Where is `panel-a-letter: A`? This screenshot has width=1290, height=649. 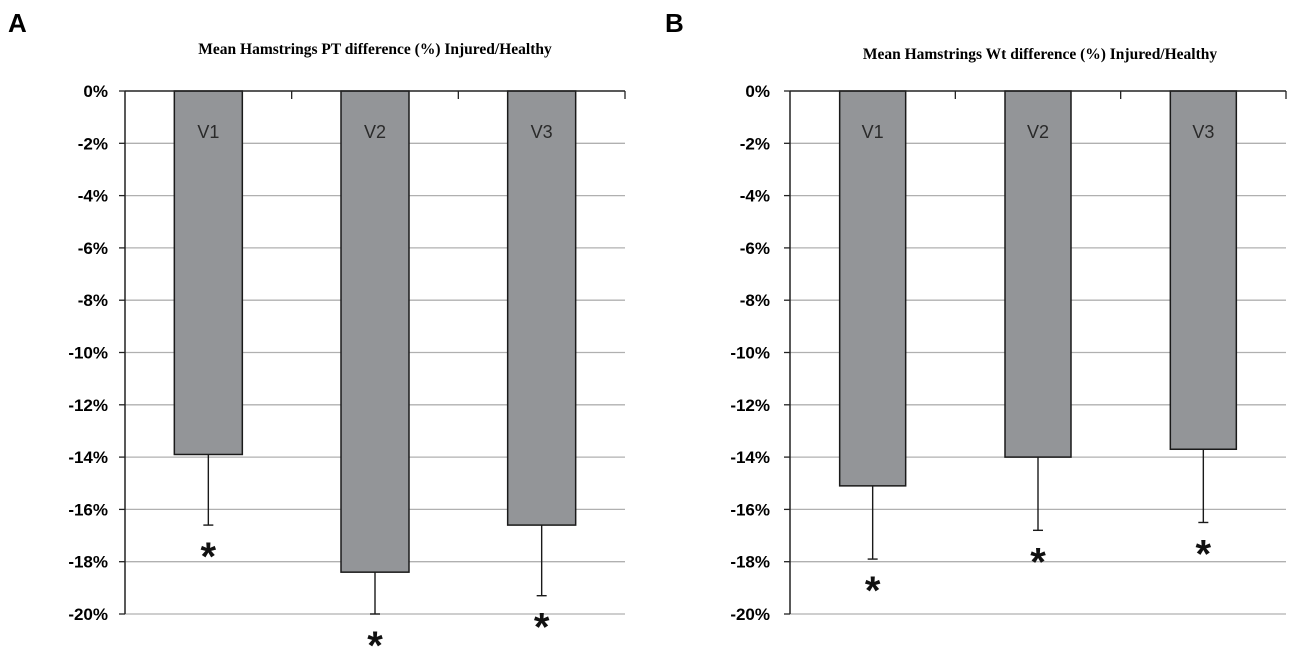
panel-a-letter: A is located at coordinates (17, 23).